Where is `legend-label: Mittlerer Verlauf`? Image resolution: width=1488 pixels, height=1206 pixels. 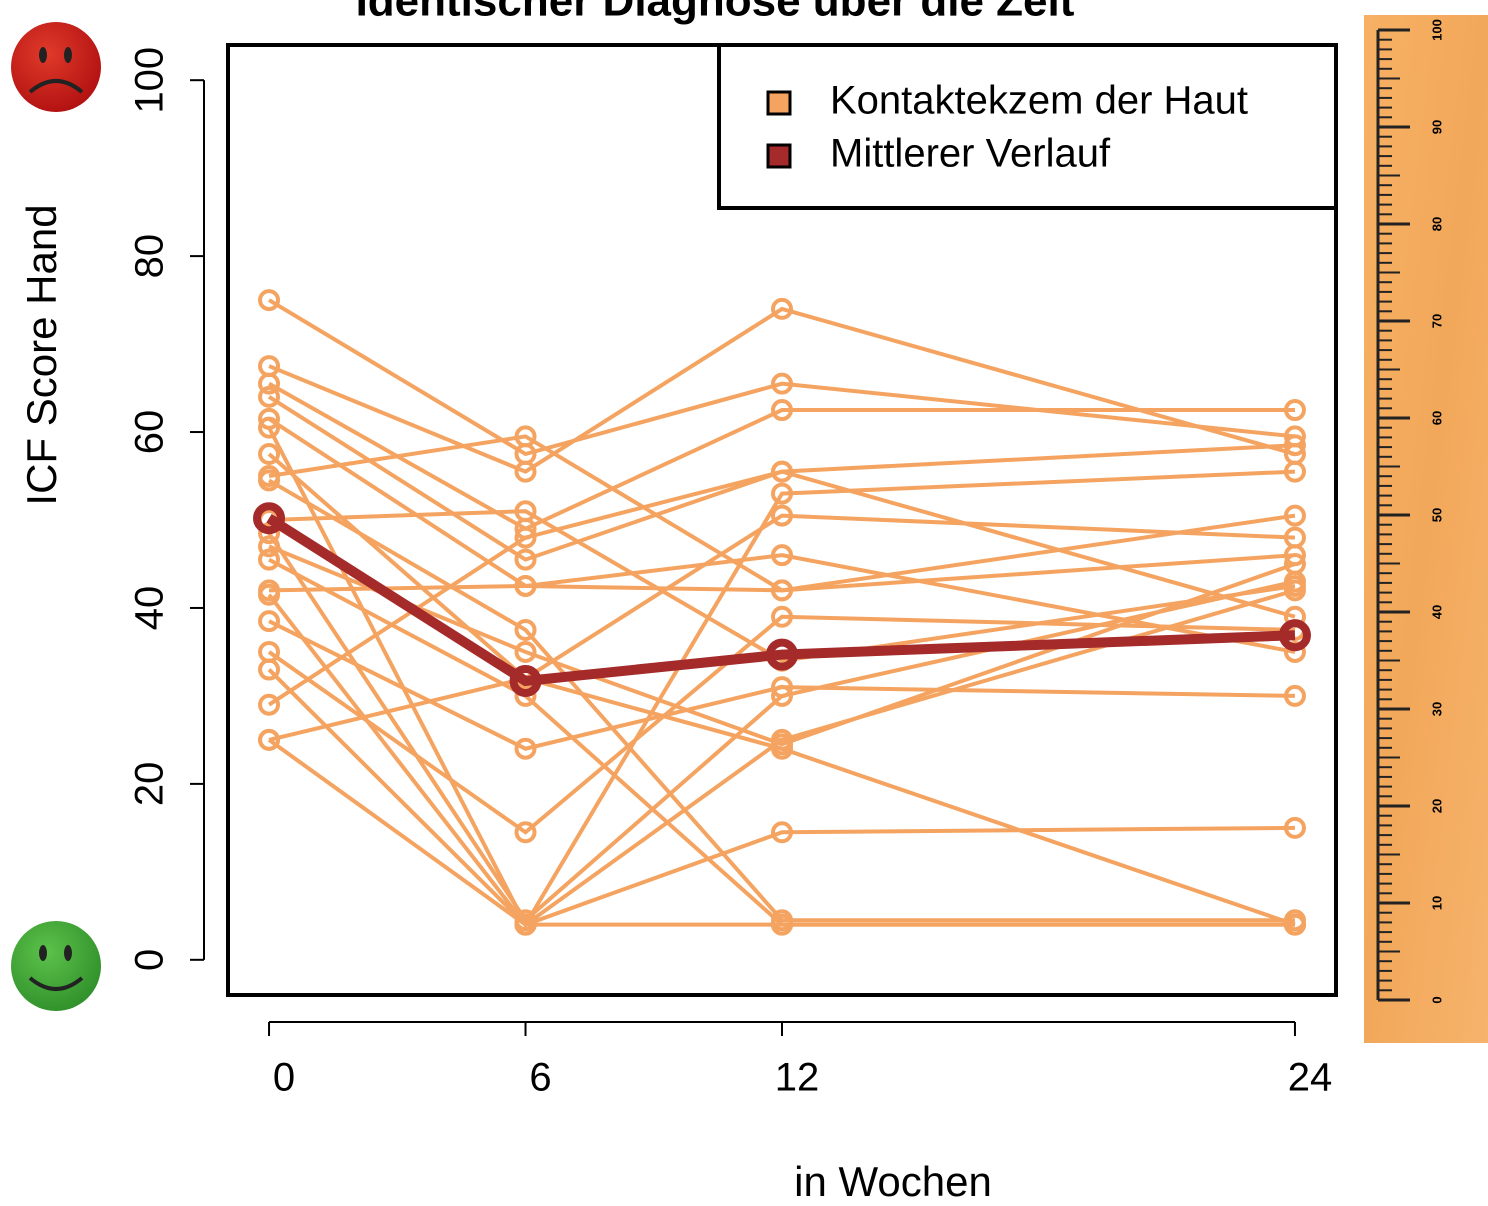
legend-label: Mittlerer Verlauf is located at coordinates (970, 154).